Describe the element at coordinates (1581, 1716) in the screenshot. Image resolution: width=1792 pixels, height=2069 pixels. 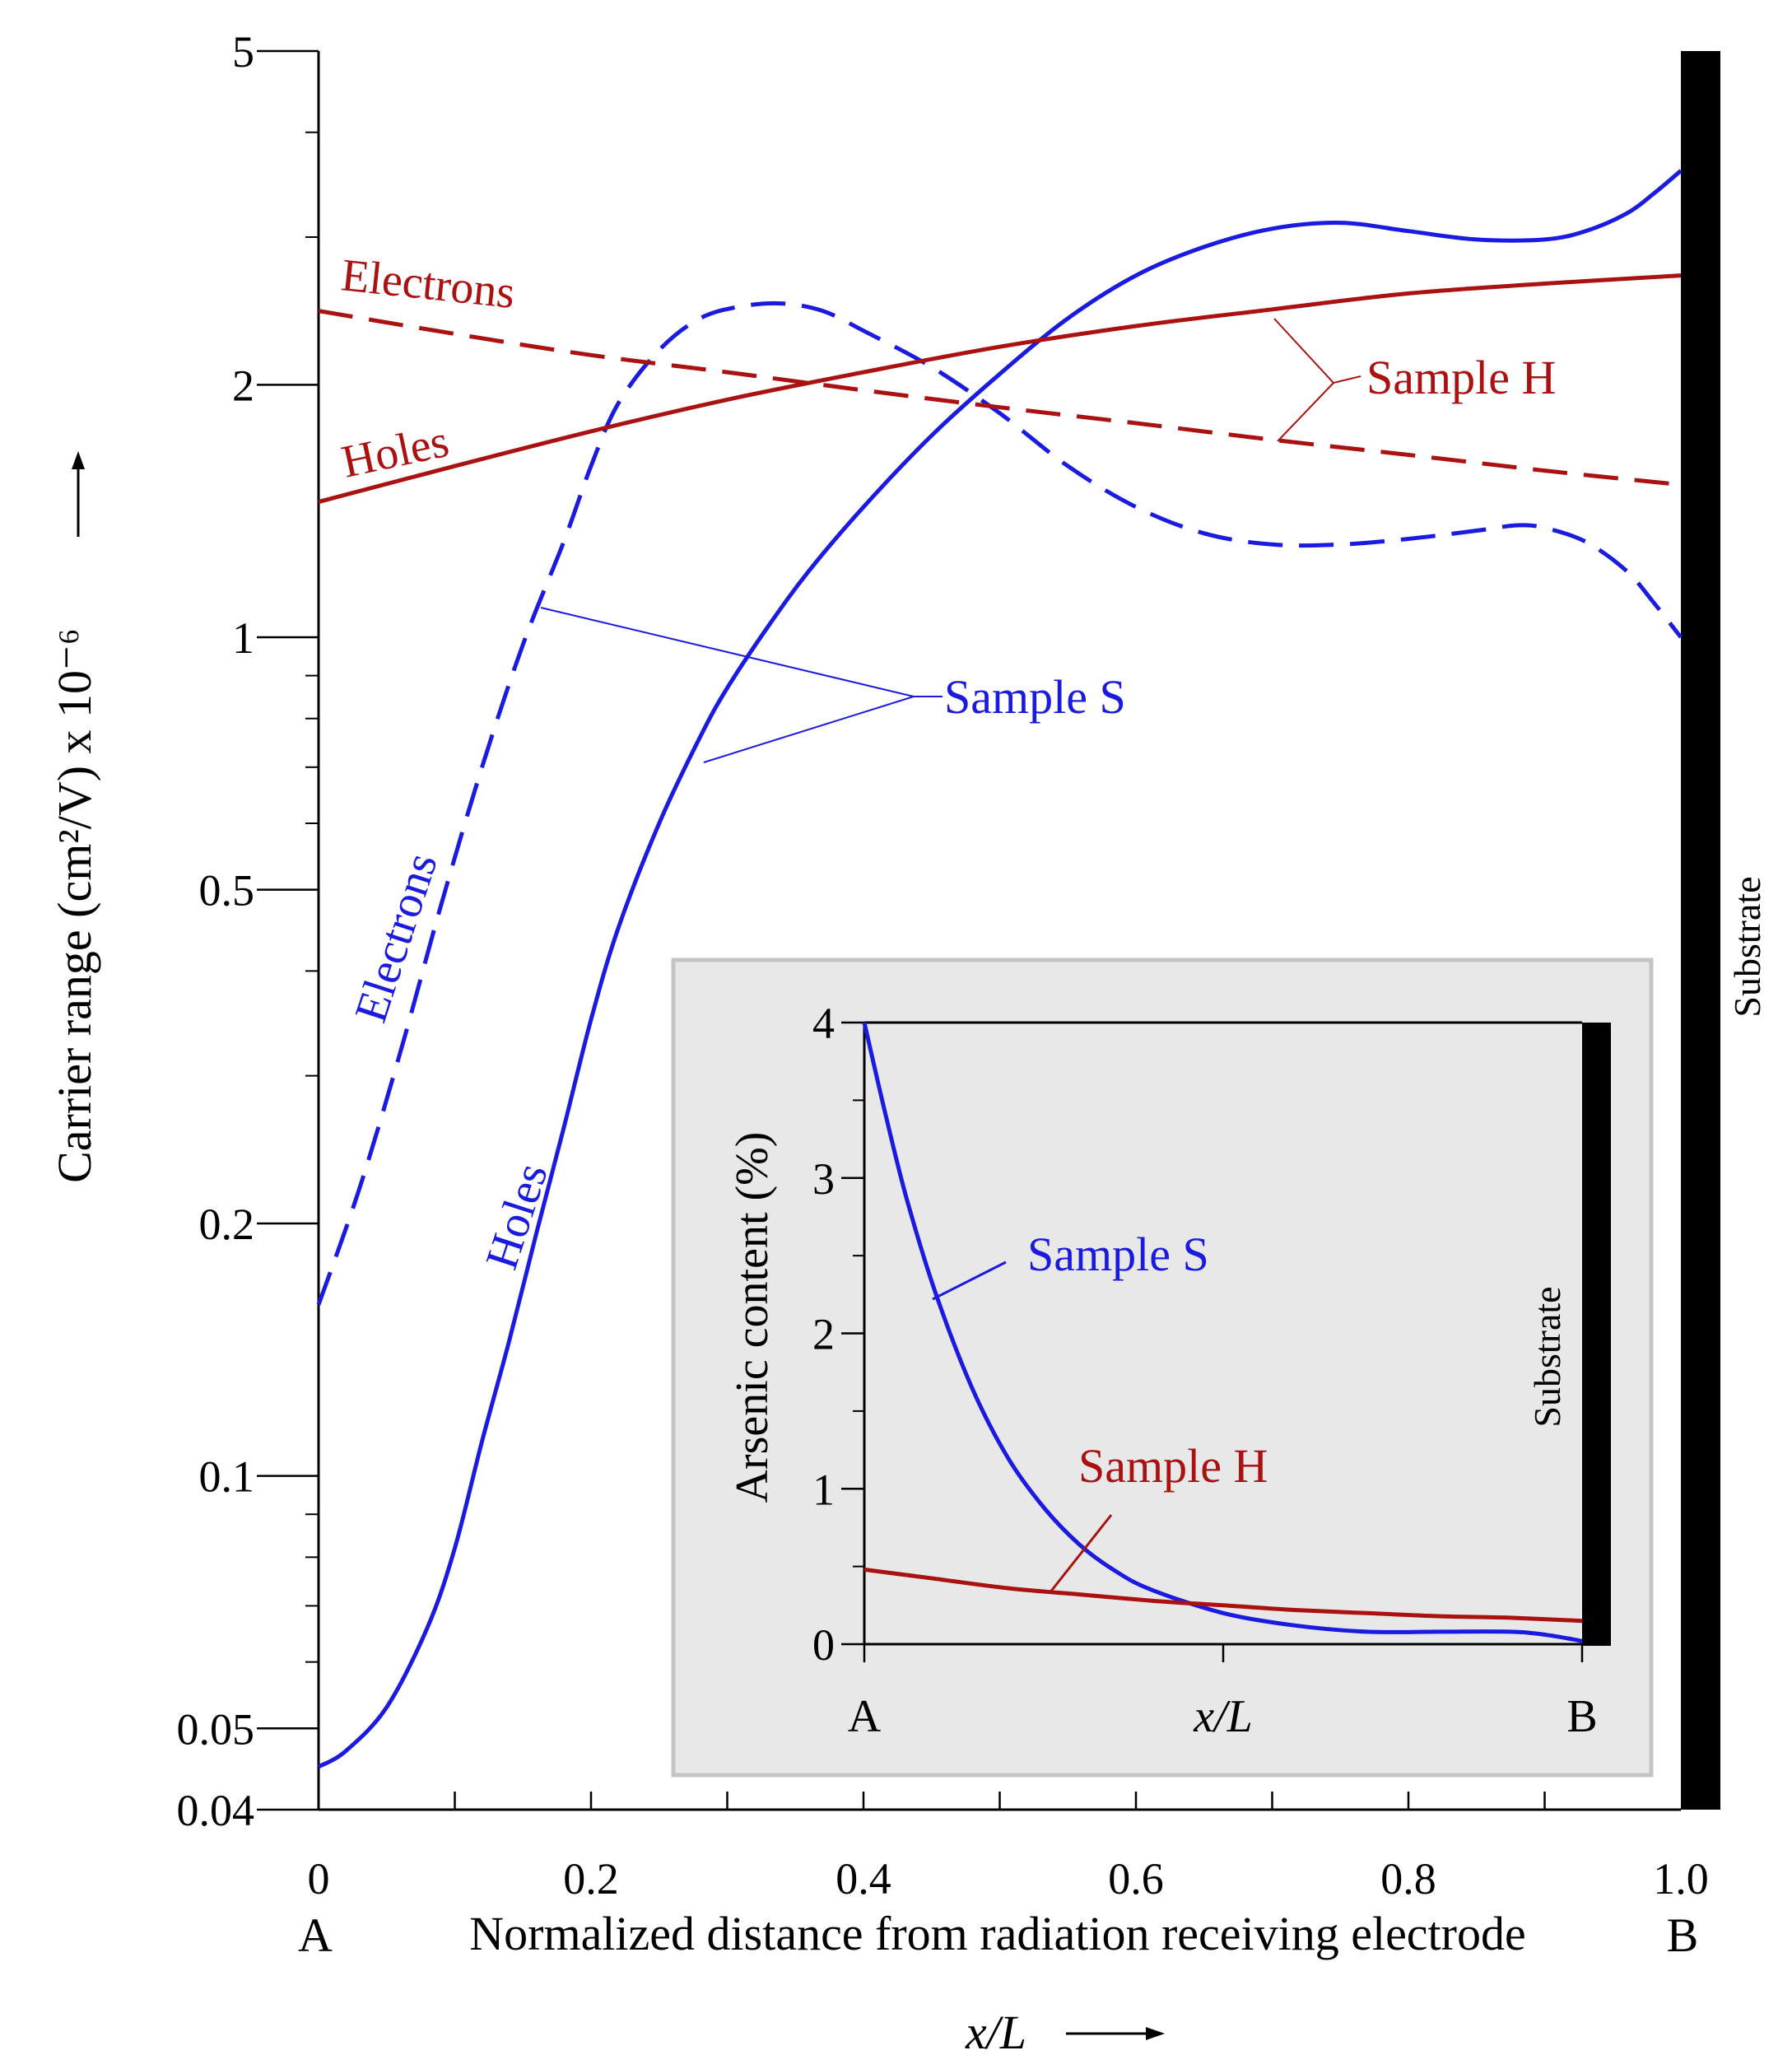
I see `inset-x-tick-label: B` at that location.